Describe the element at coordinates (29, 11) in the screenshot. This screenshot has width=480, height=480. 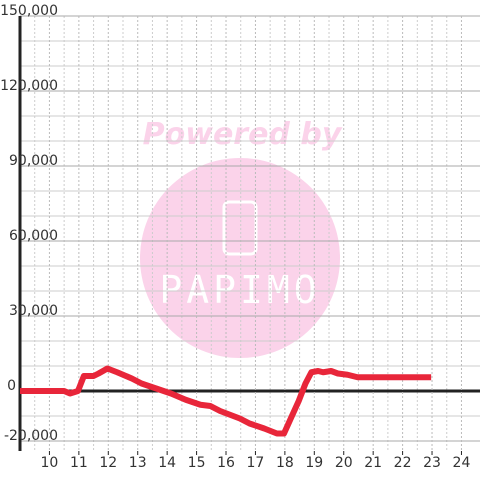
I see `y-tick-label: 150,000` at that location.